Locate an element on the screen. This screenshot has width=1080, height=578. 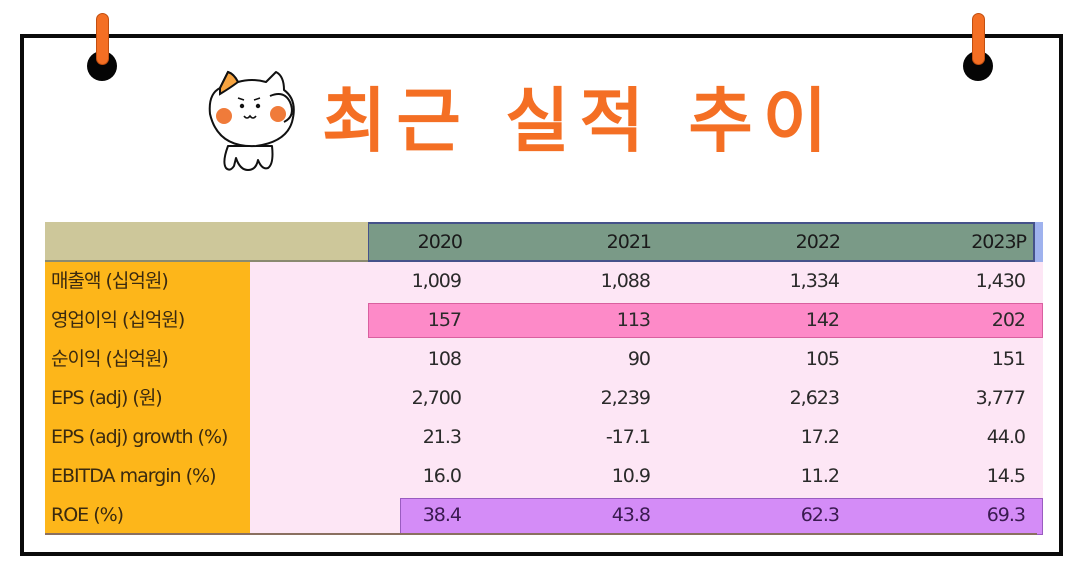
row-label: 순이익 (십억원) is located at coordinates (147, 359).